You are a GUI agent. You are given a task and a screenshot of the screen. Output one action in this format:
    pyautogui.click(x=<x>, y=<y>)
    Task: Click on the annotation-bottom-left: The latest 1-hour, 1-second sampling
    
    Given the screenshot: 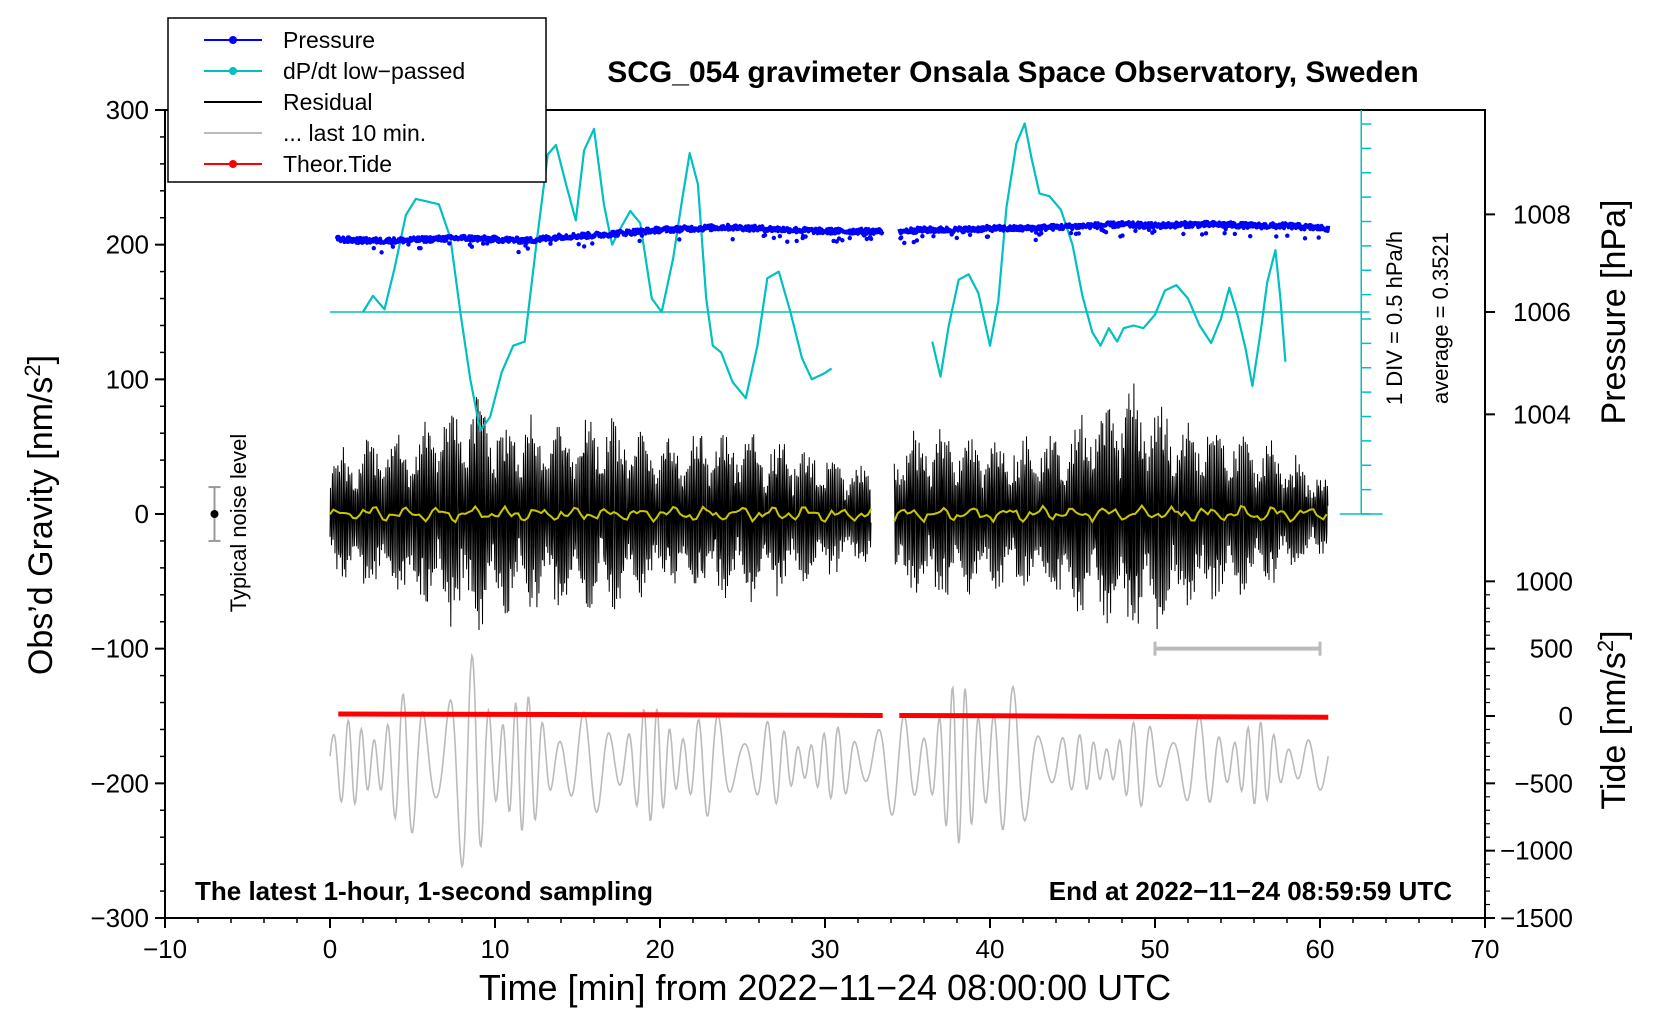 What is the action you would take?
    pyautogui.click(x=424, y=891)
    